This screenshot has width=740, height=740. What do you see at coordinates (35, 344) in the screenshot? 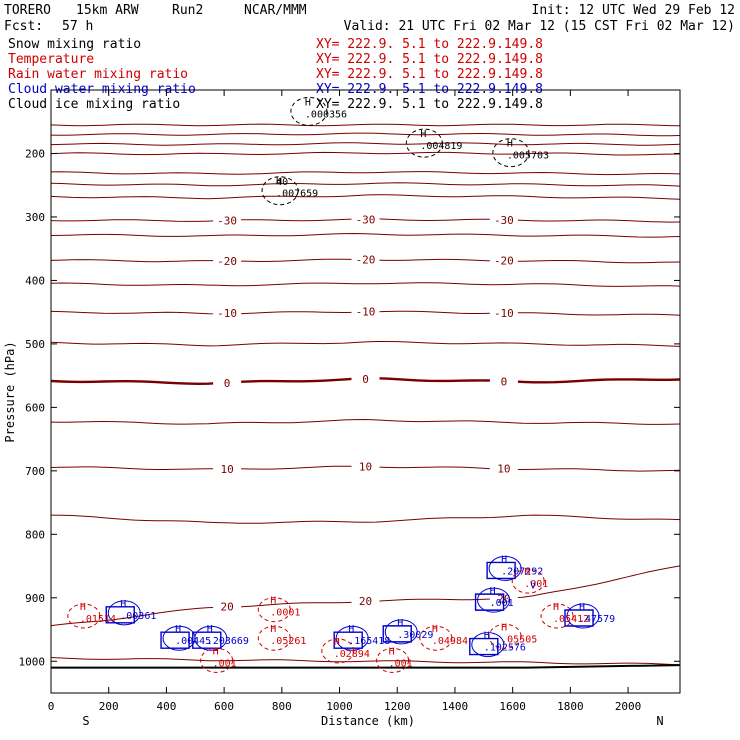
I see `y-tick-label: 500` at bounding box center [35, 344].